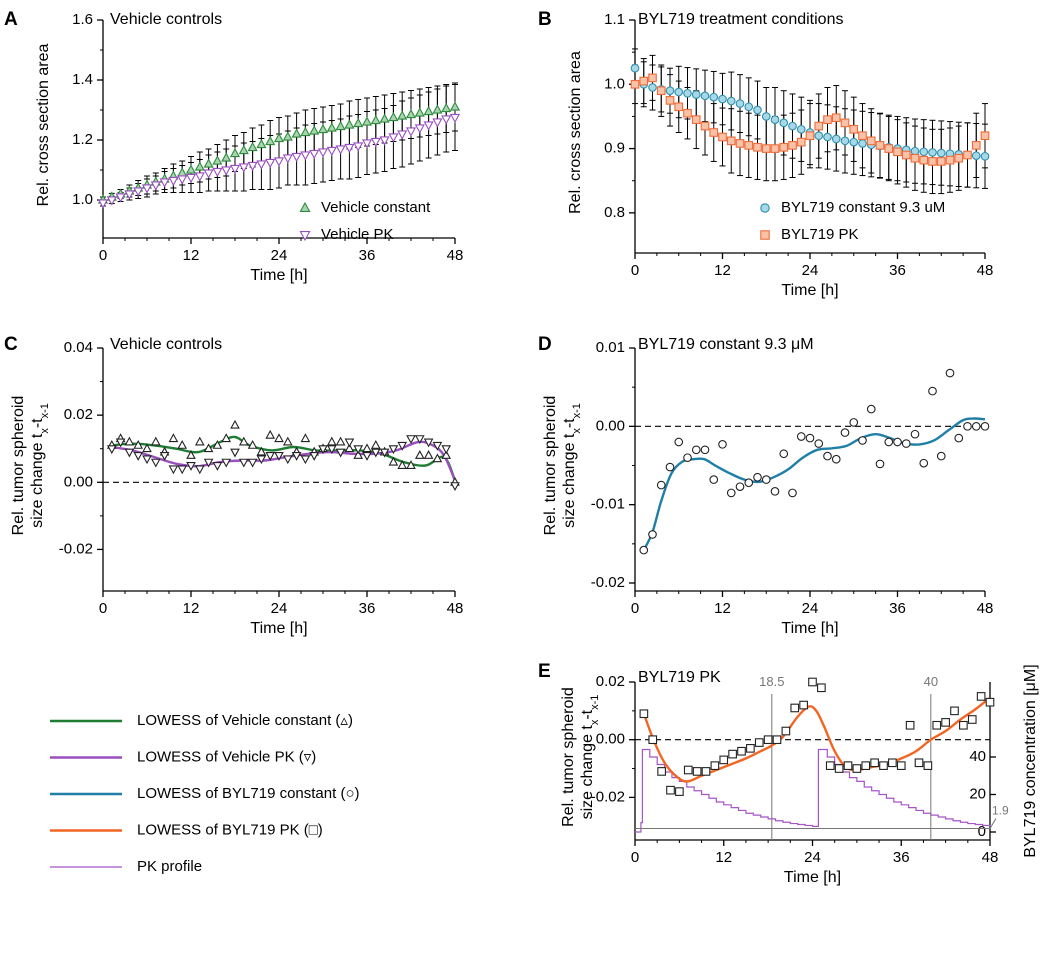 Image resolution: width=1052 pixels, height=979 pixels. Describe the element at coordinates (545, 344) in the screenshot. I see `panel-letter: D` at that location.